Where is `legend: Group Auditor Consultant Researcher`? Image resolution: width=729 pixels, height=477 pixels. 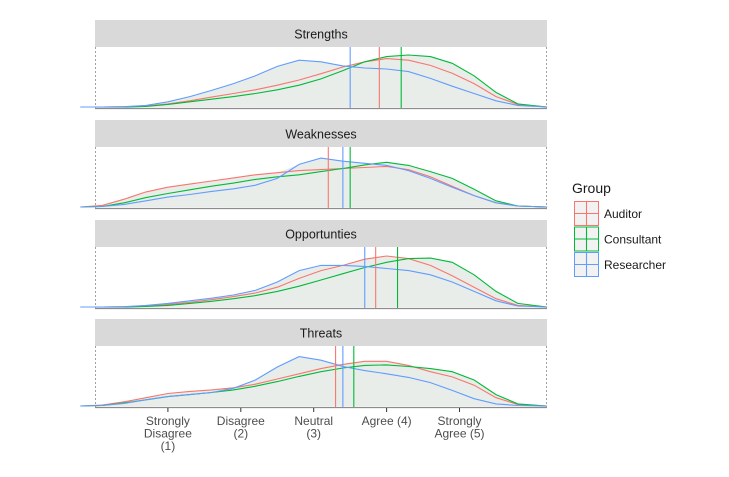
legend: Group Auditor Consultant Researcher is located at coordinates (619, 228).